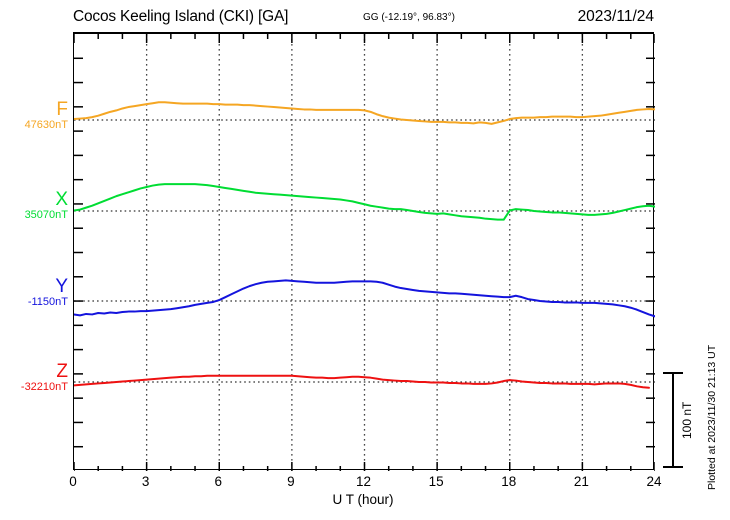 The height and width of the screenshot is (520, 730). I want to click on x-tick-12: 12, so click(363, 481).